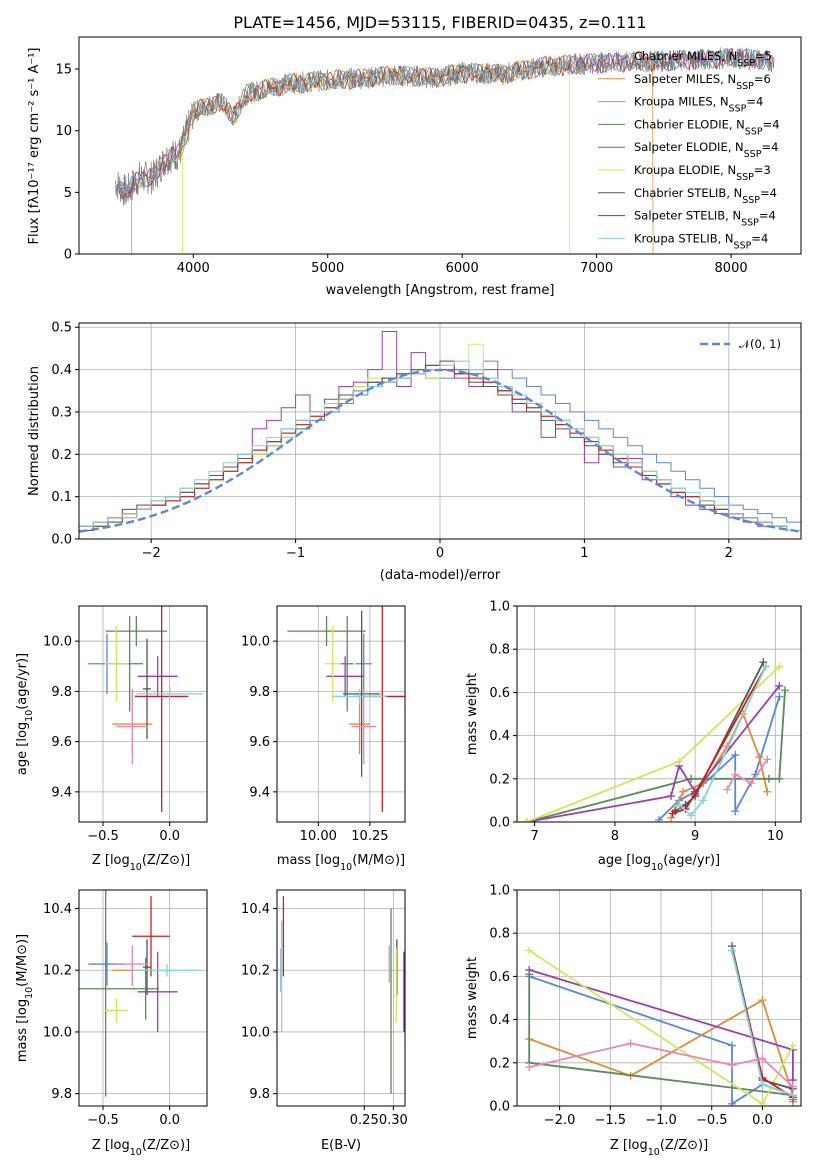 Image resolution: width=819 pixels, height=1170 pixels. What do you see at coordinates (659, 863) in the screenshot?
I see `x-axis-label: age [log10(age/yr)]` at bounding box center [659, 863].